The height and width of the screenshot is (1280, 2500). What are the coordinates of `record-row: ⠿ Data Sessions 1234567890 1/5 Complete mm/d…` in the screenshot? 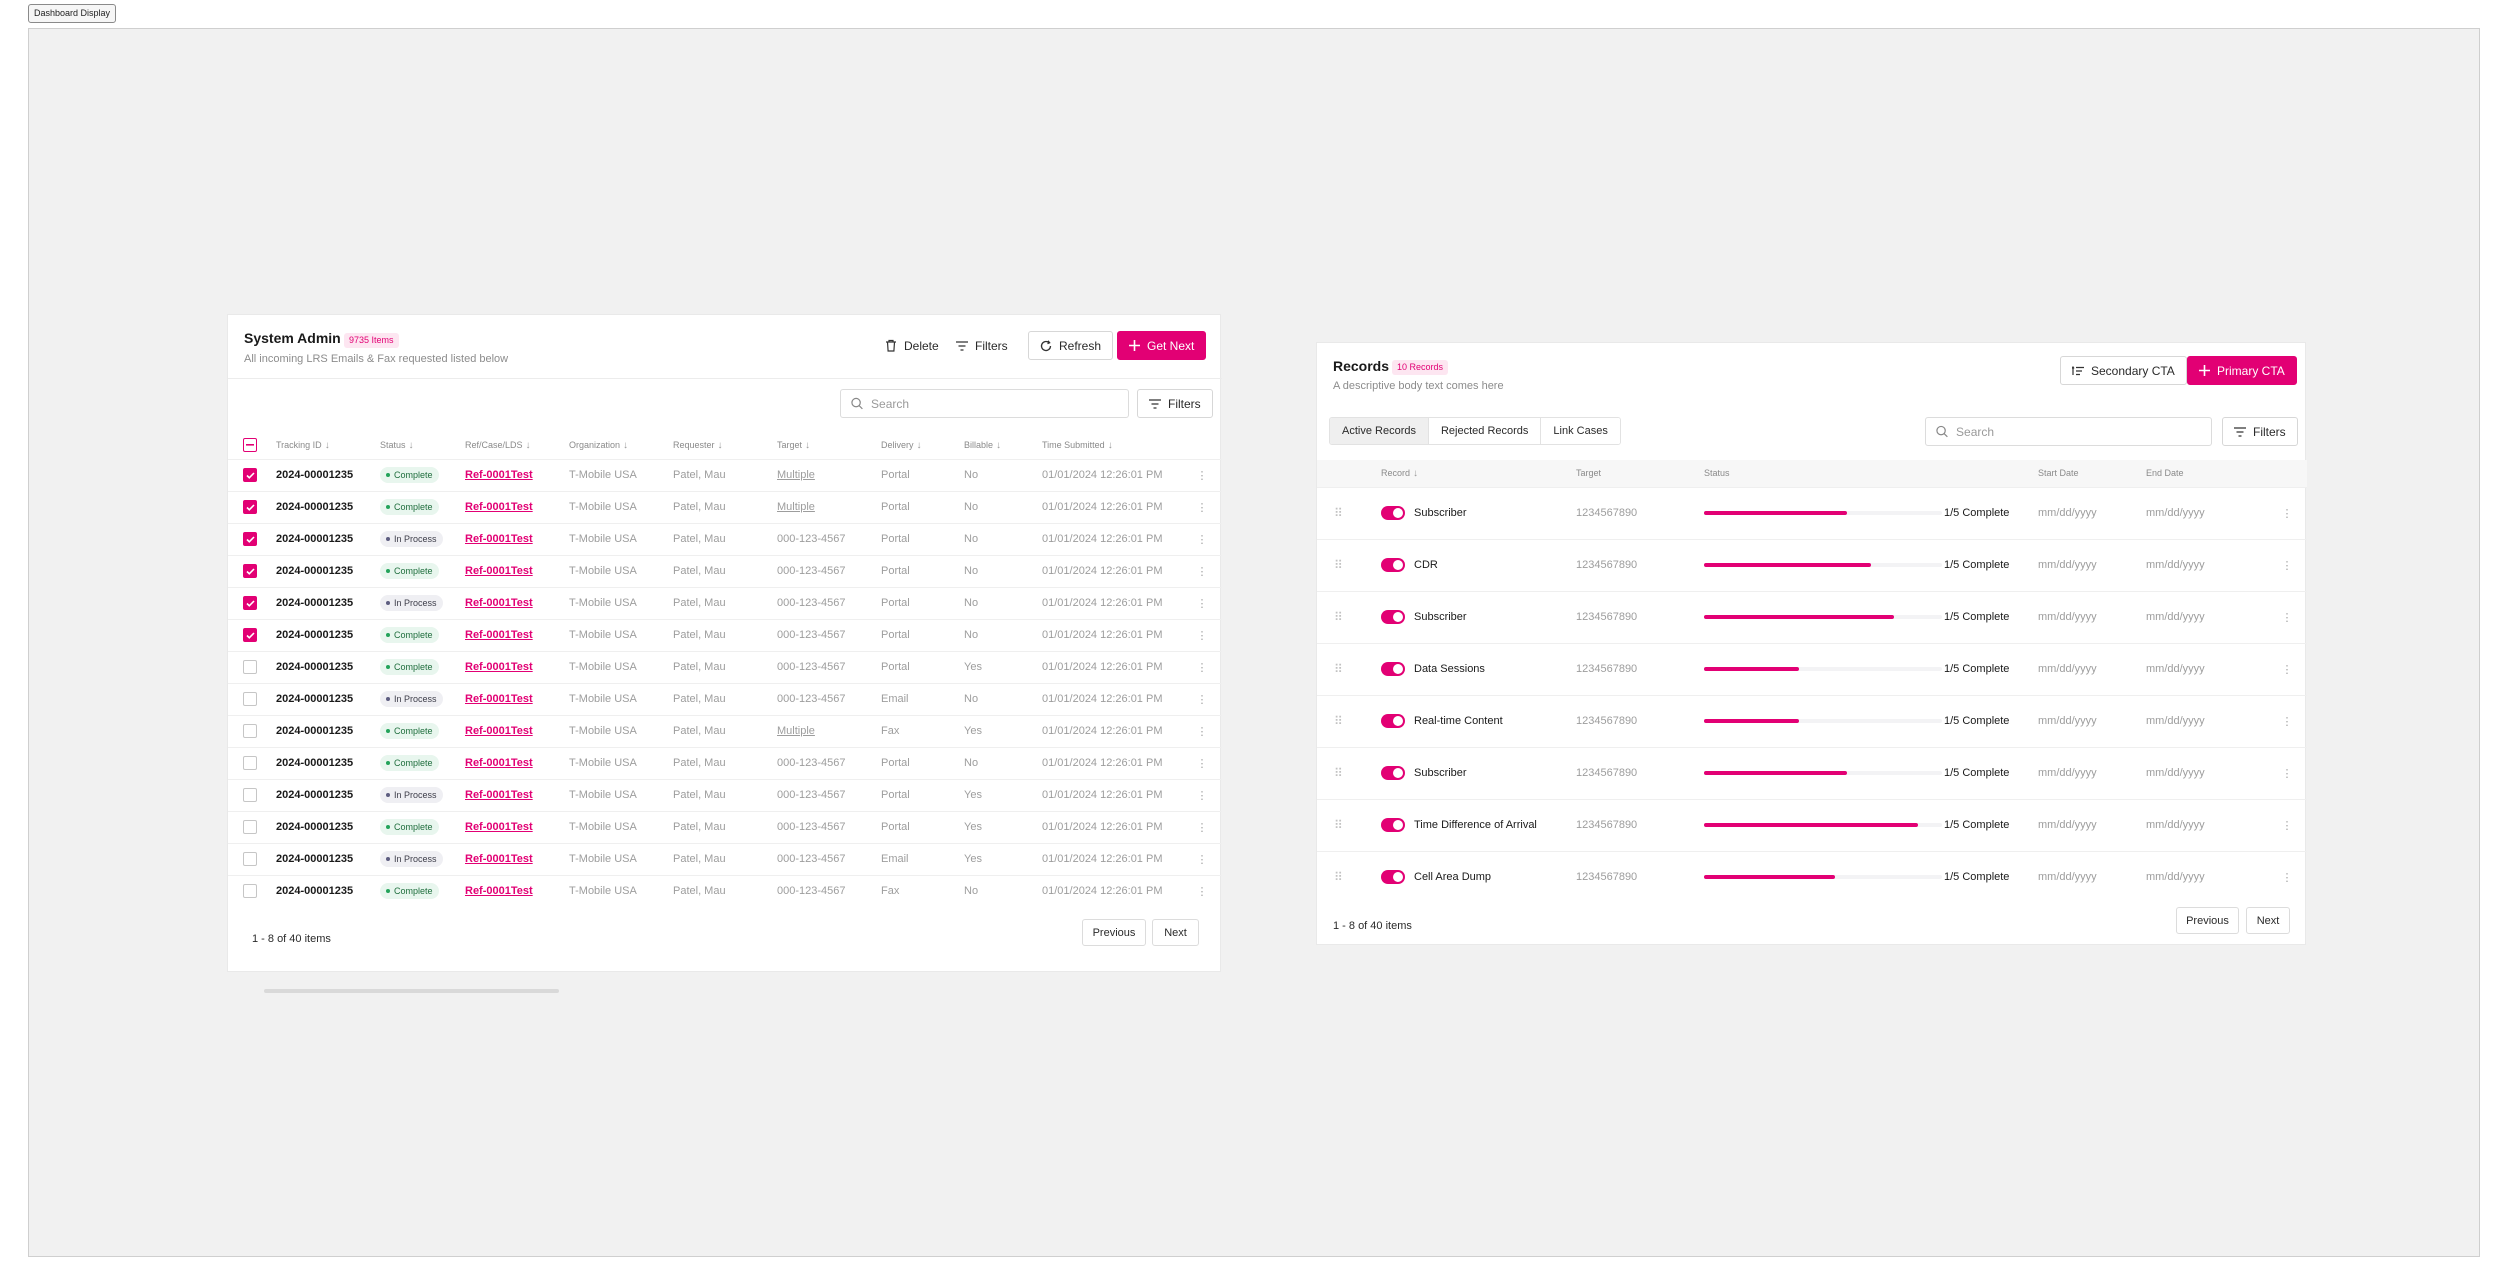 It's located at (1812, 668).